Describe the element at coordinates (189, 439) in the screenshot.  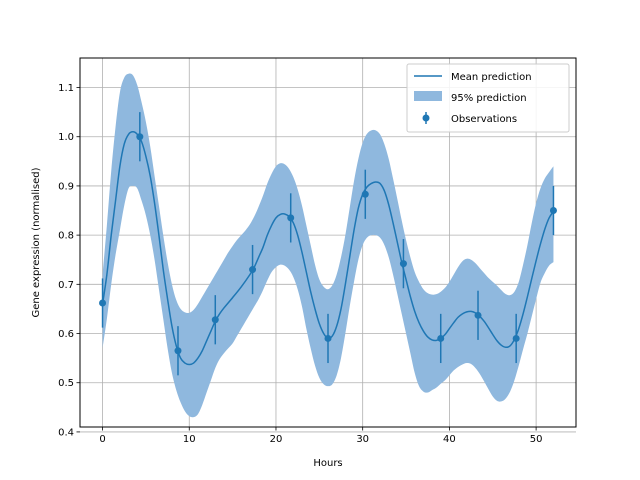
I see `x-tick-label: 10` at that location.